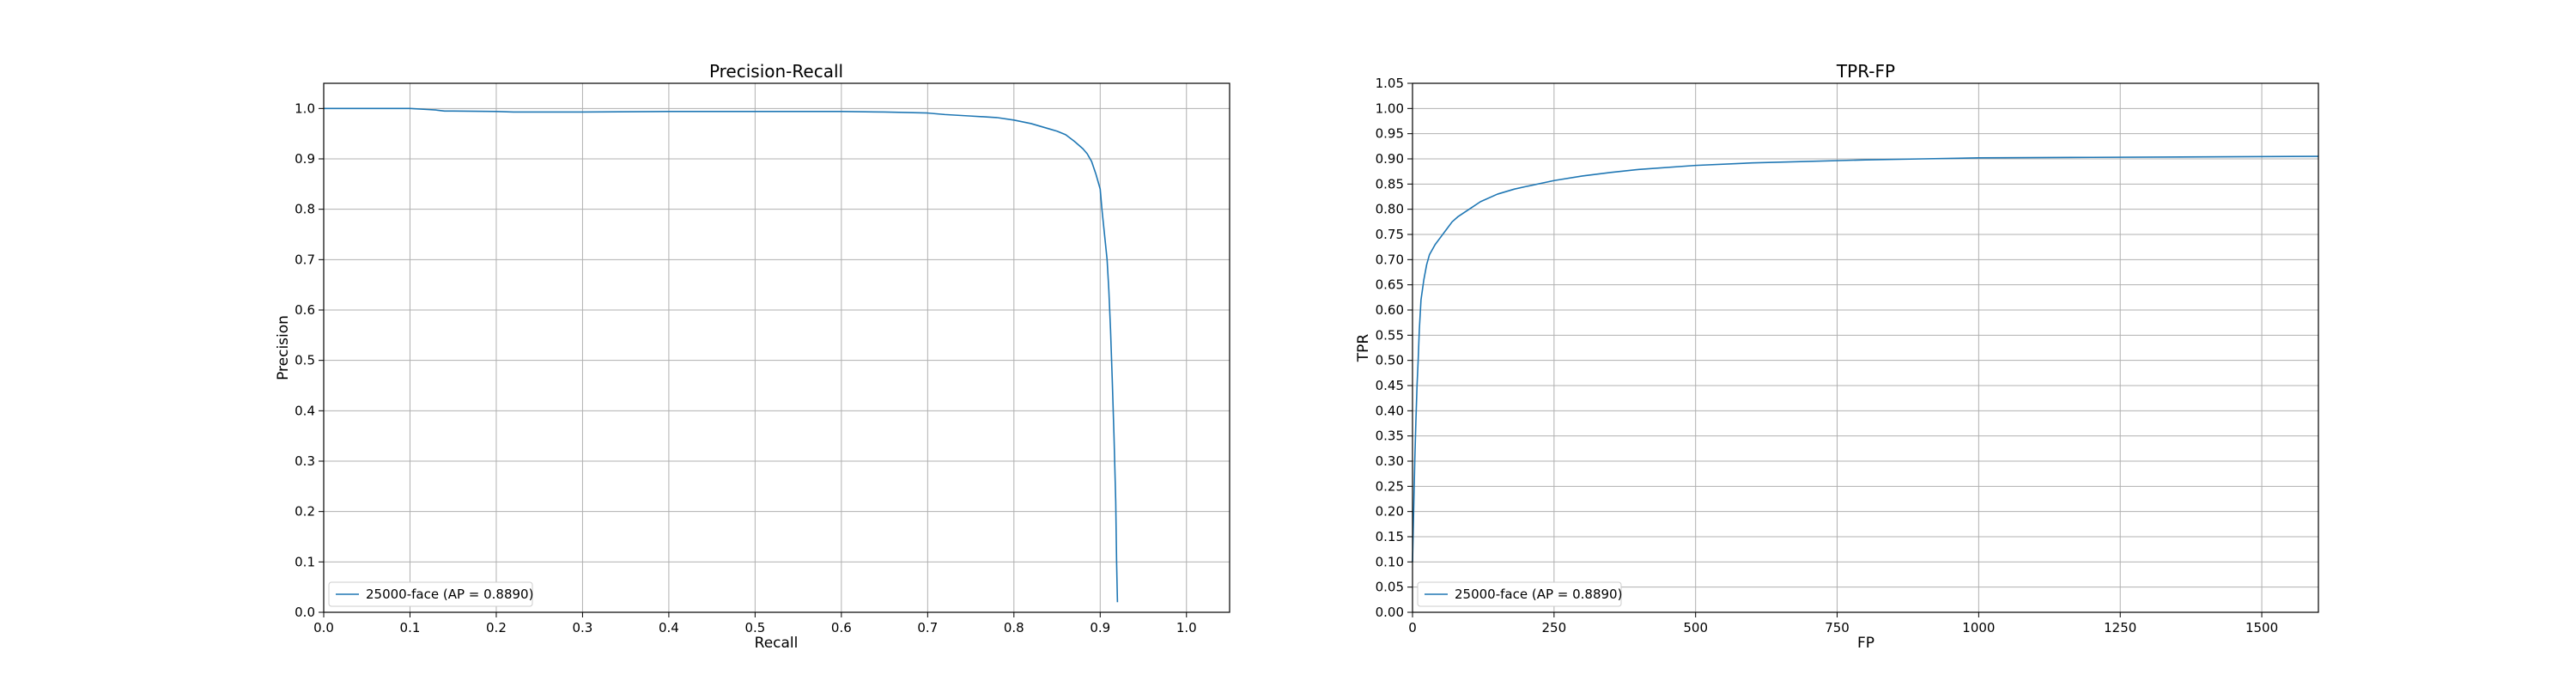  I want to click on x-tick-label: 0, so click(1412, 627).